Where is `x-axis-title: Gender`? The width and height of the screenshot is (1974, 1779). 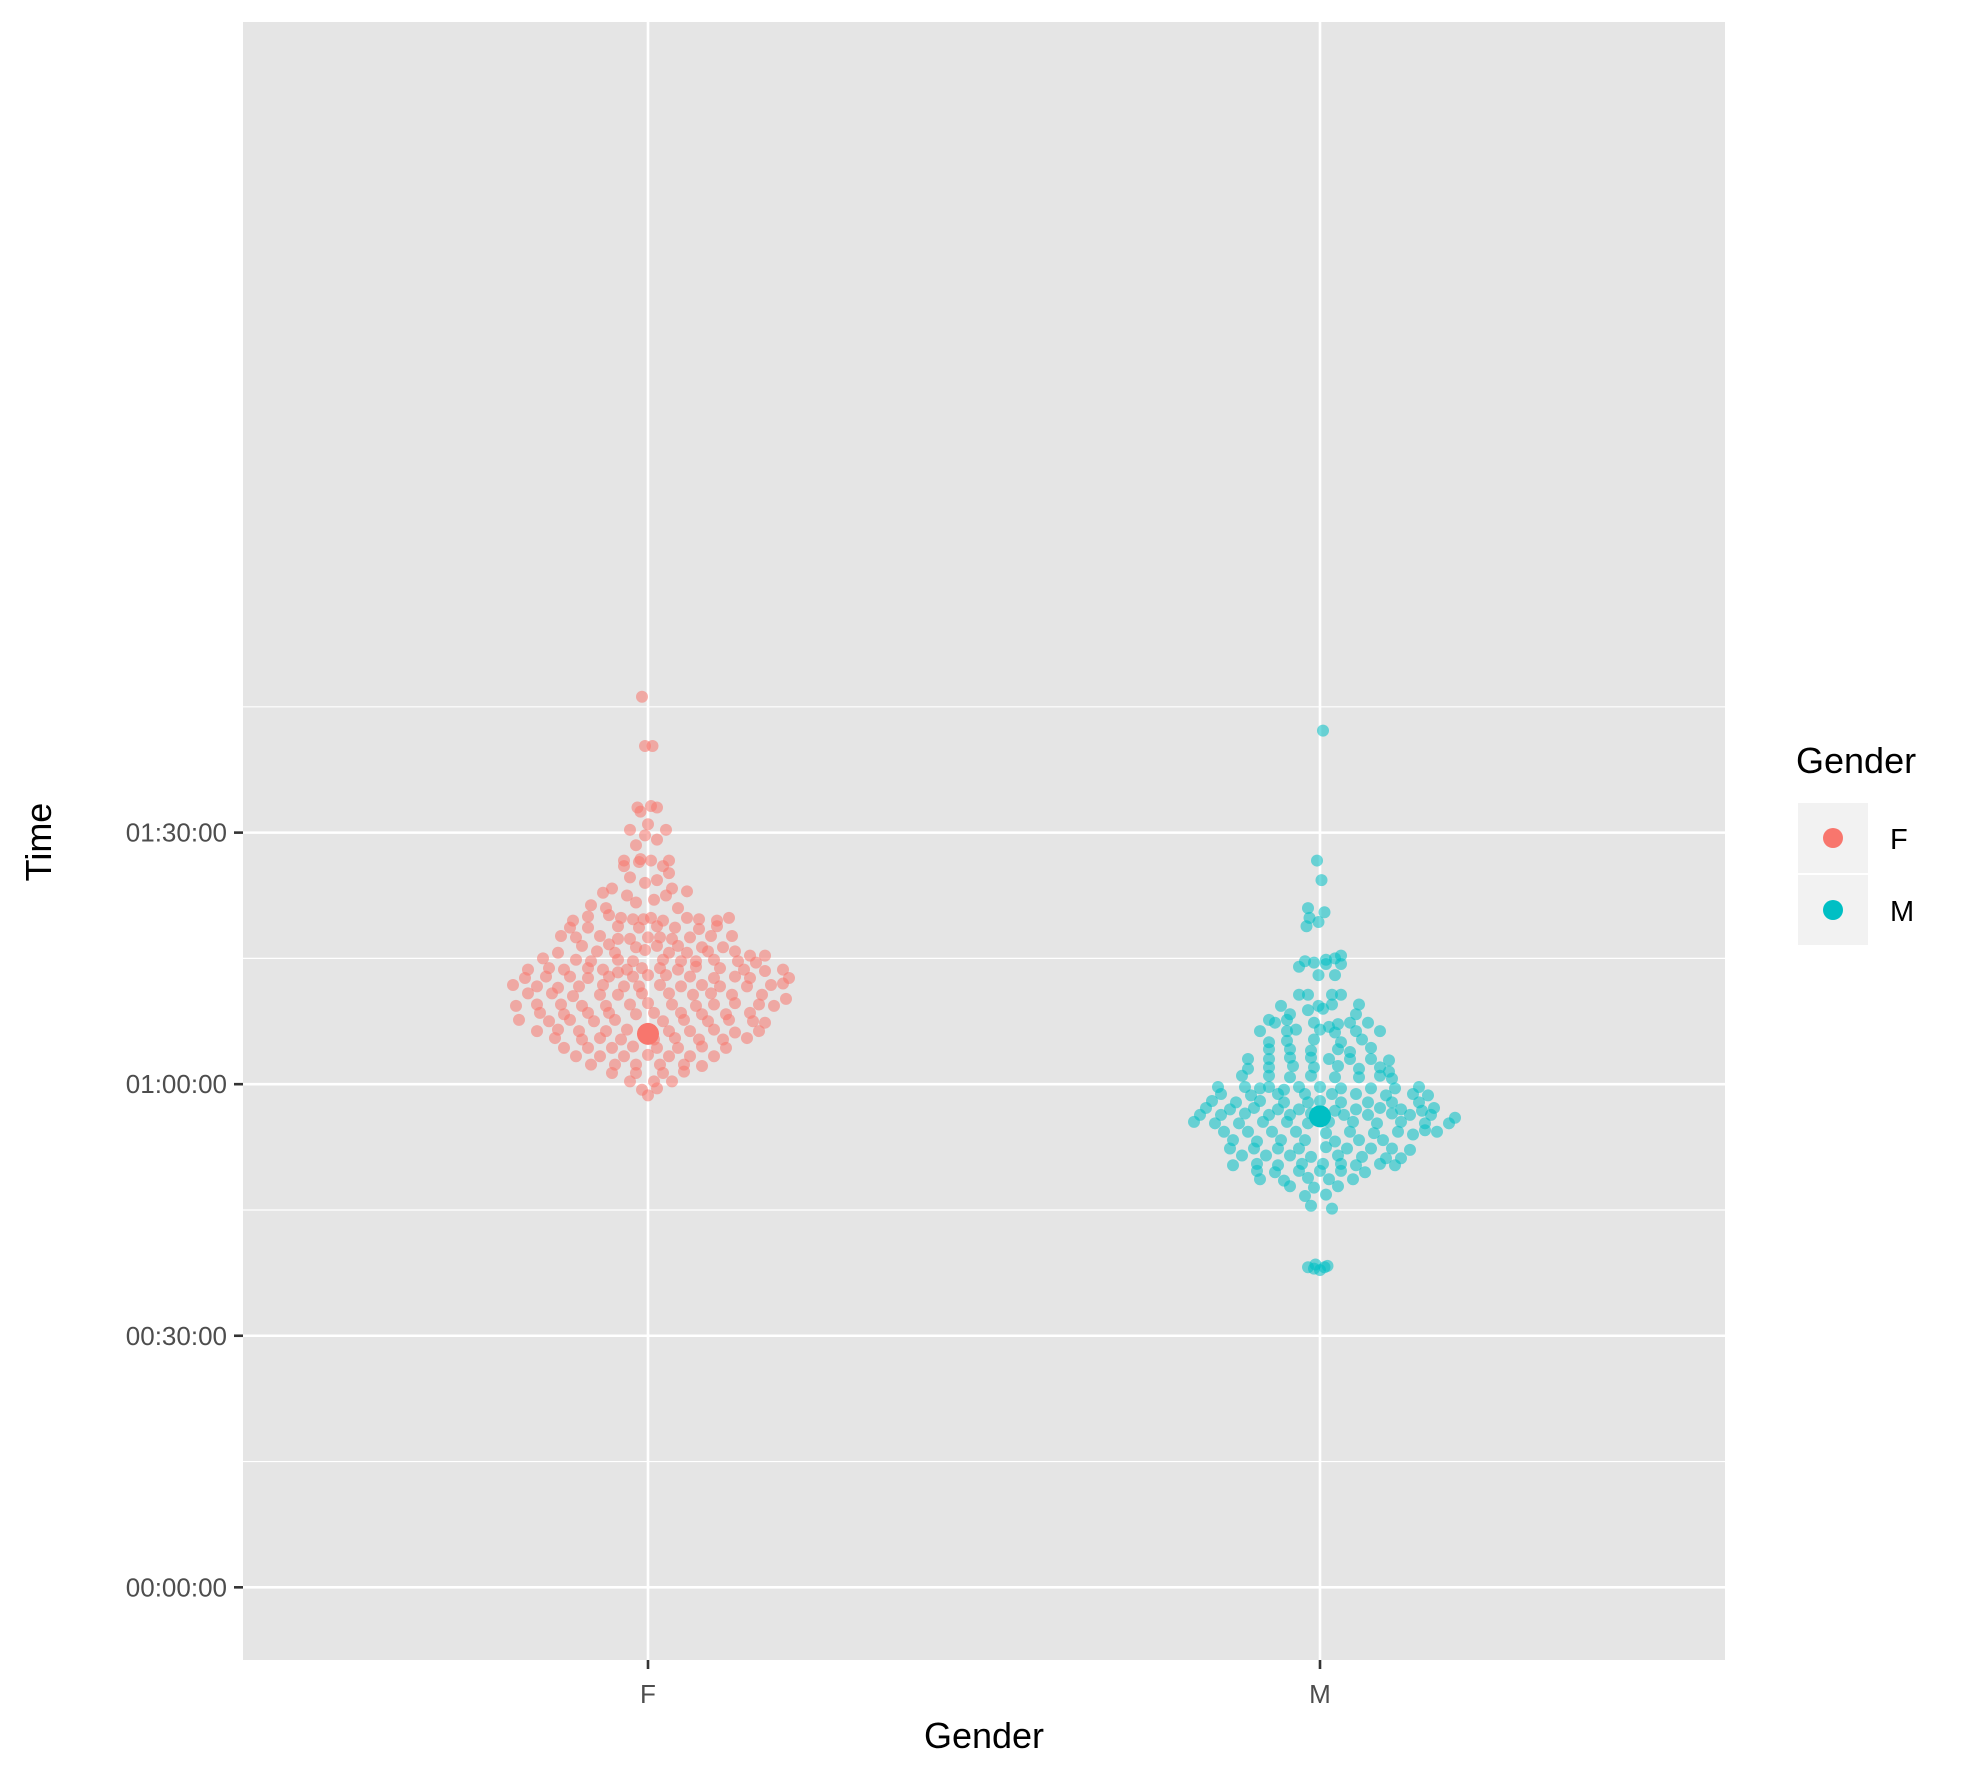
x-axis-title: Gender is located at coordinates (984, 1735).